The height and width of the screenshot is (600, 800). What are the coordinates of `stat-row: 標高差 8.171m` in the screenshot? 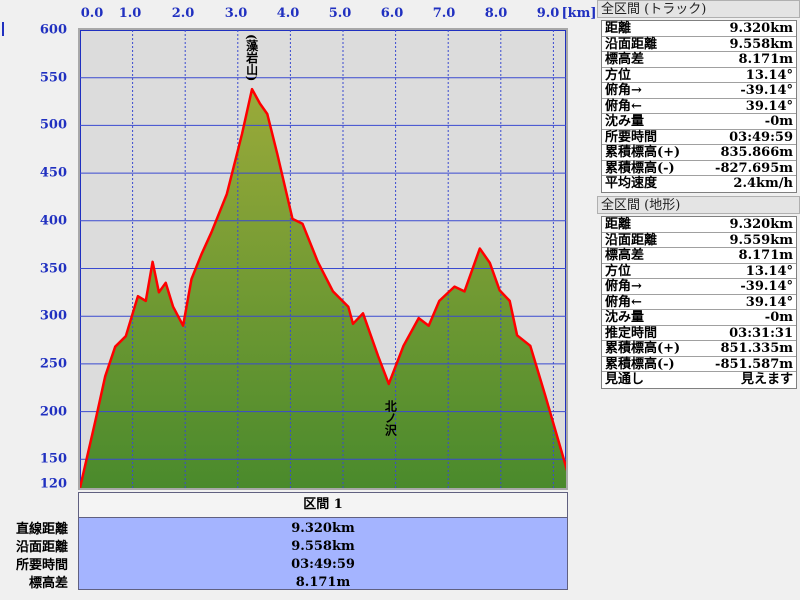 It's located at (699, 60).